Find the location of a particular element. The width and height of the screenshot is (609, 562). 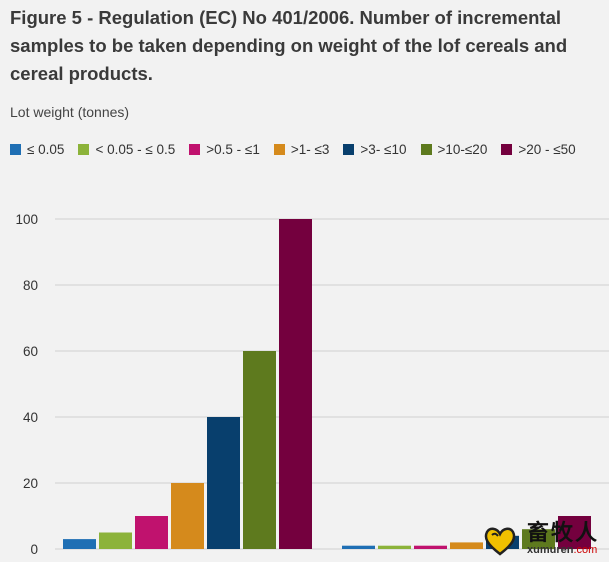

legend-label: >0.5 - ≤1 is located at coordinates (233, 149).